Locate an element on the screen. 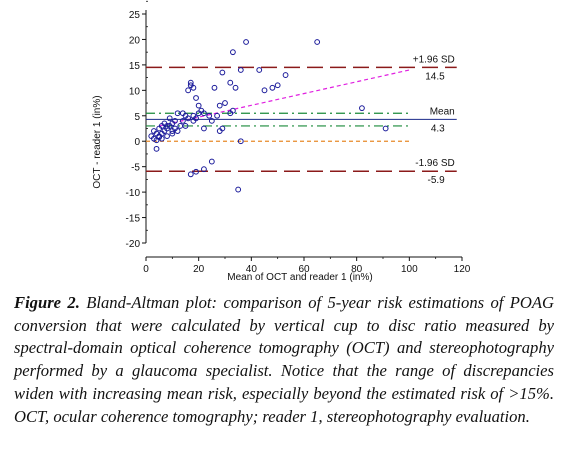 This screenshot has width=567, height=457. y-tick-label: 20 is located at coordinates (135, 40).